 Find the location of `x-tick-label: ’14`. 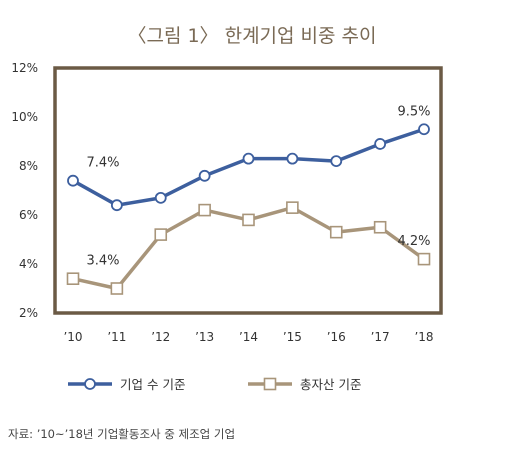

x-tick-label: ’14 is located at coordinates (248, 337).